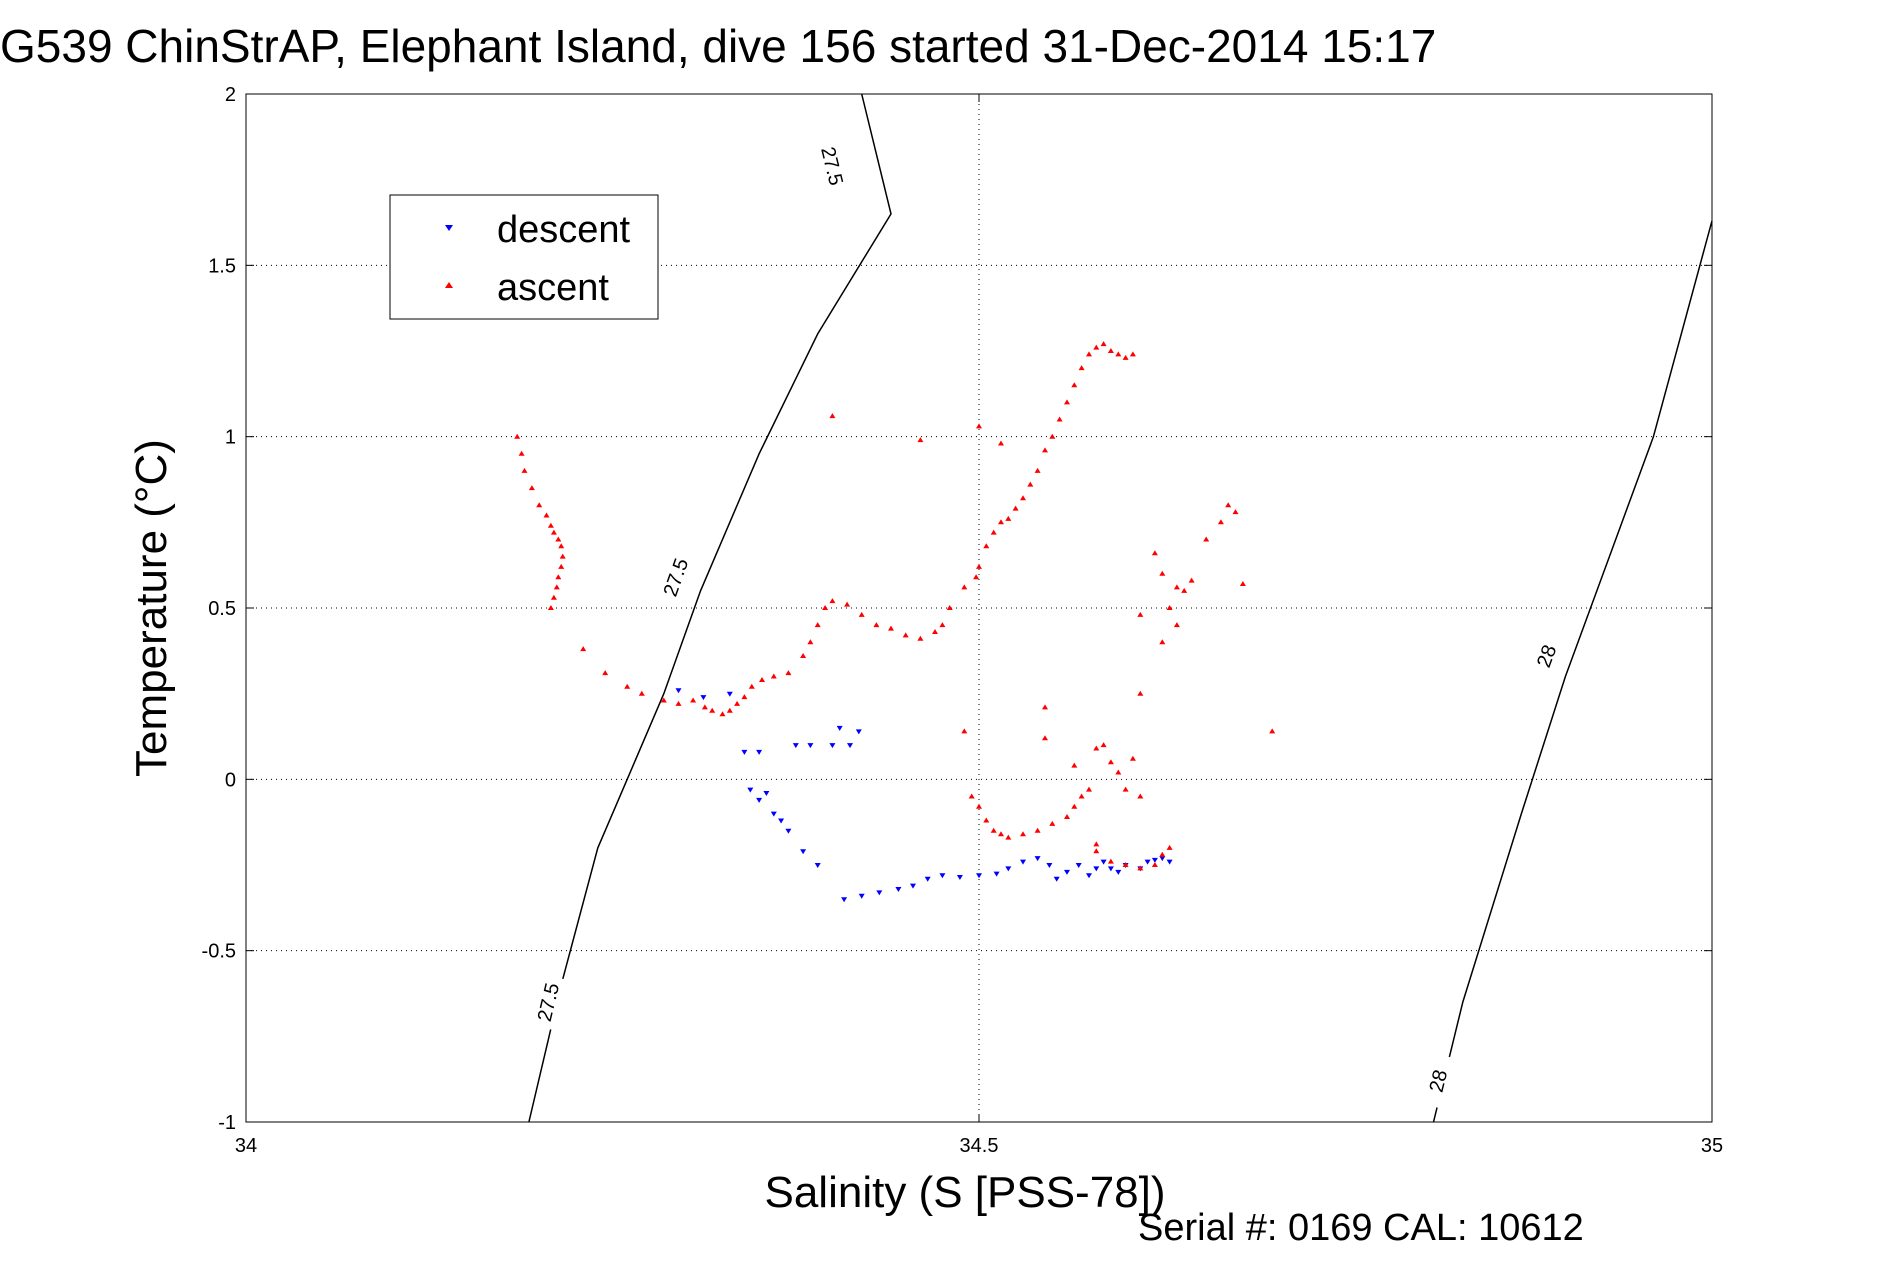 This screenshot has width=1891, height=1262. Describe the element at coordinates (1361, 1228) in the screenshot. I see `serial-footer: Serial #: 0169 CAL: 10612` at that location.